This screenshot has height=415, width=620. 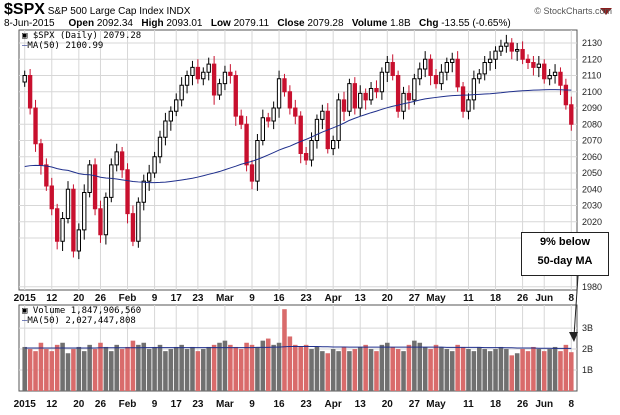 I want to click on price-xtick-label: 16, so click(x=279, y=298).